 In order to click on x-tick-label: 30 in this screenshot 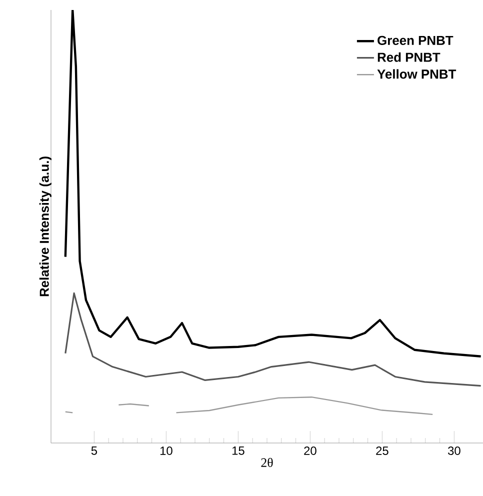, I will do `click(454, 450)`.